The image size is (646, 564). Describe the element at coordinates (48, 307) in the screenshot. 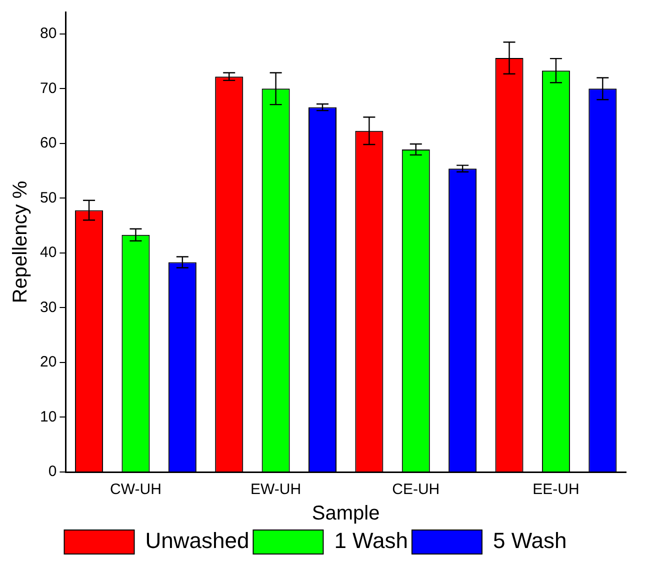

I see `y-tick-label: 30` at that location.